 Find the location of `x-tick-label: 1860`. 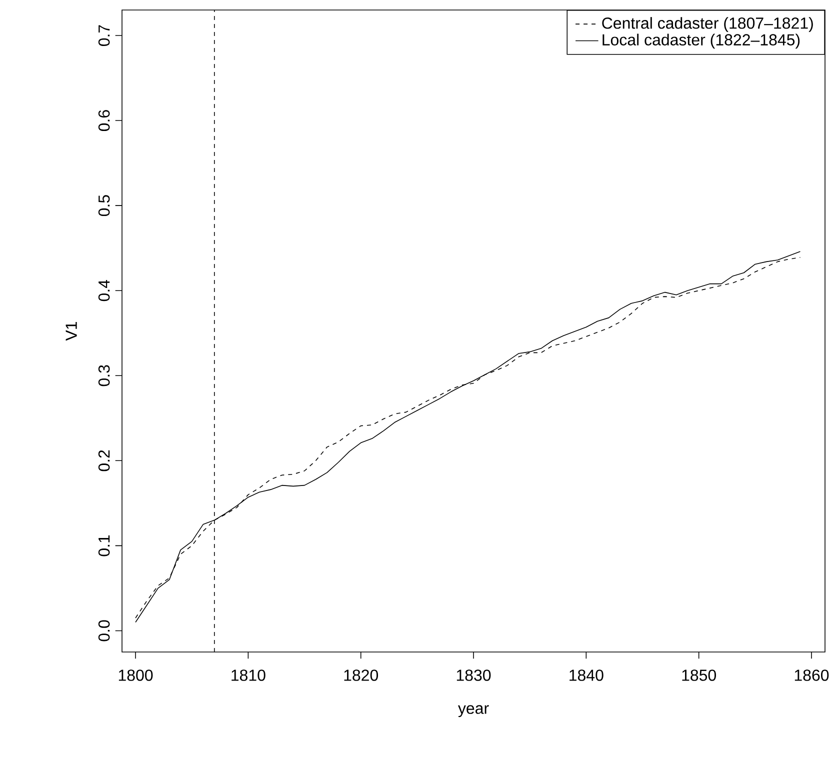

x-tick-label: 1860 is located at coordinates (811, 675).